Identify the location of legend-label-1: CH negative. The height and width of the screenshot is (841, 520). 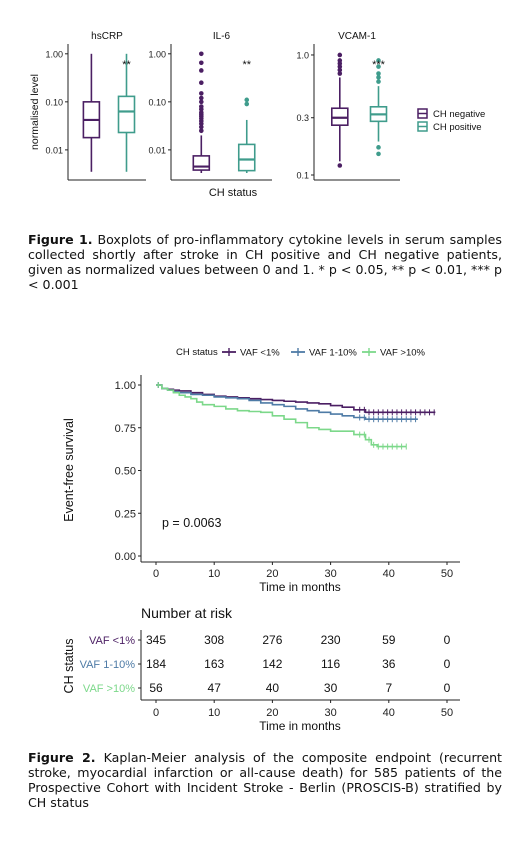
(459, 114).